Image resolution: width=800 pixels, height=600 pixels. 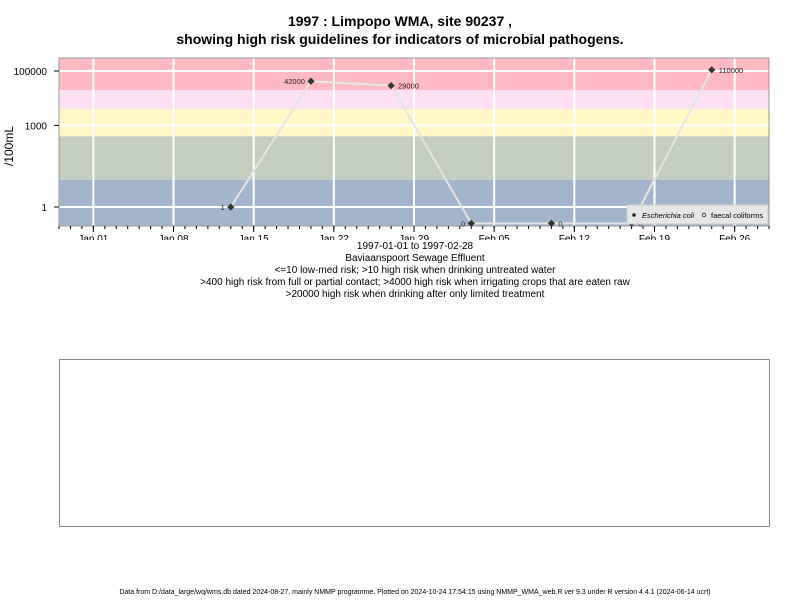 I want to click on x-tick-label-7: Feb 19, so click(x=655, y=237).